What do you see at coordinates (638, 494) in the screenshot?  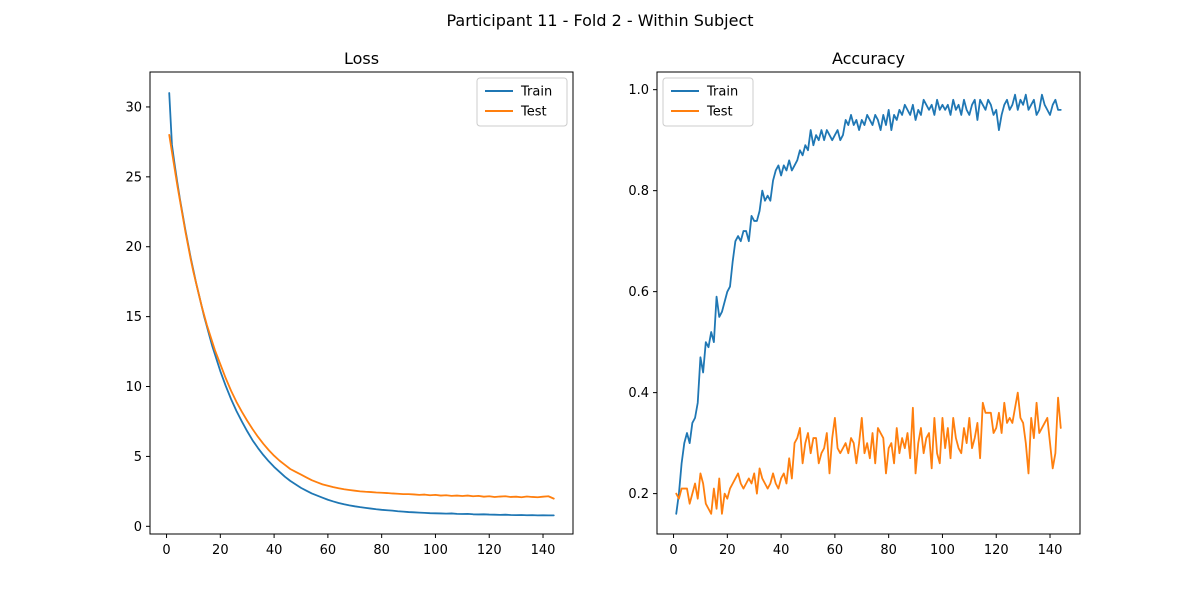 I see `accuracy-y-tick-label: 0.2` at bounding box center [638, 494].